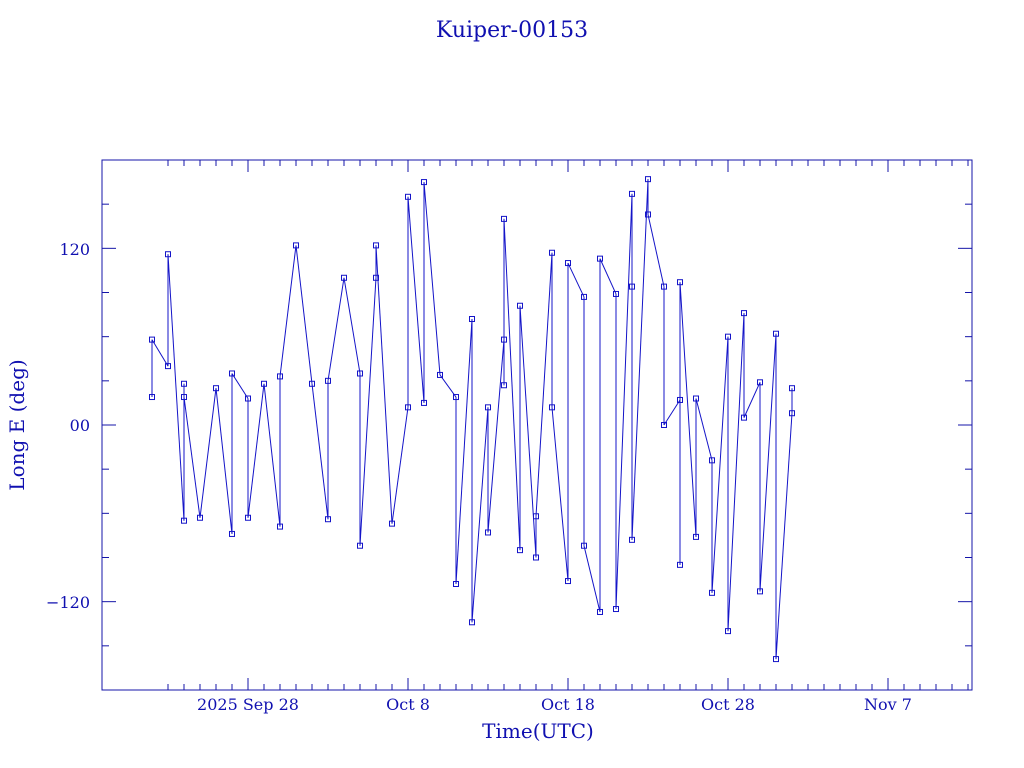 The width and height of the screenshot is (1024, 768). I want to click on y-tick-label-1: 00, so click(80, 425).